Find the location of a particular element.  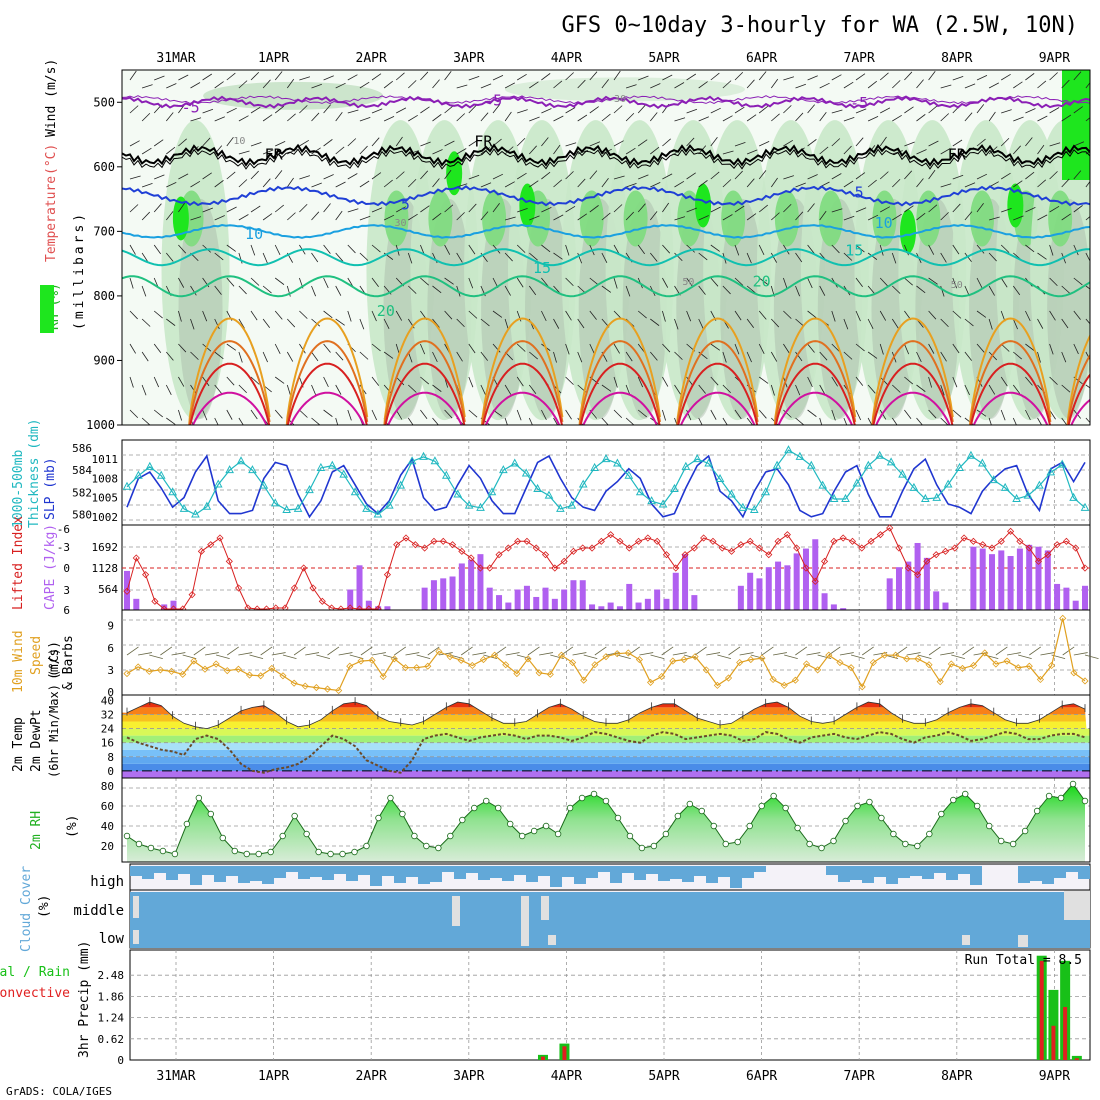

cloud-gap is located at coordinates (1077, 905).